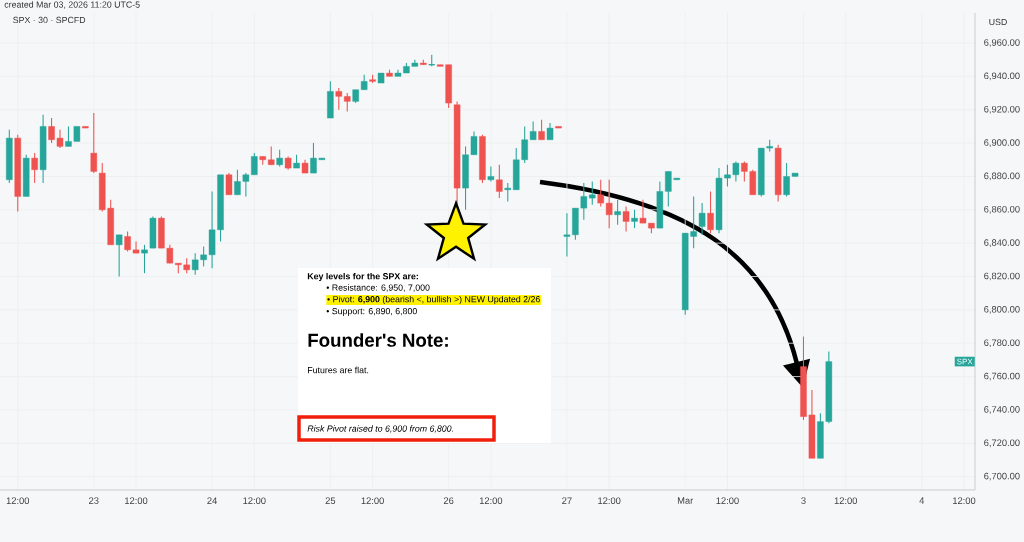  What do you see at coordinates (1002, 209) in the screenshot?
I see `y-tick-label: 6,860.00` at bounding box center [1002, 209].